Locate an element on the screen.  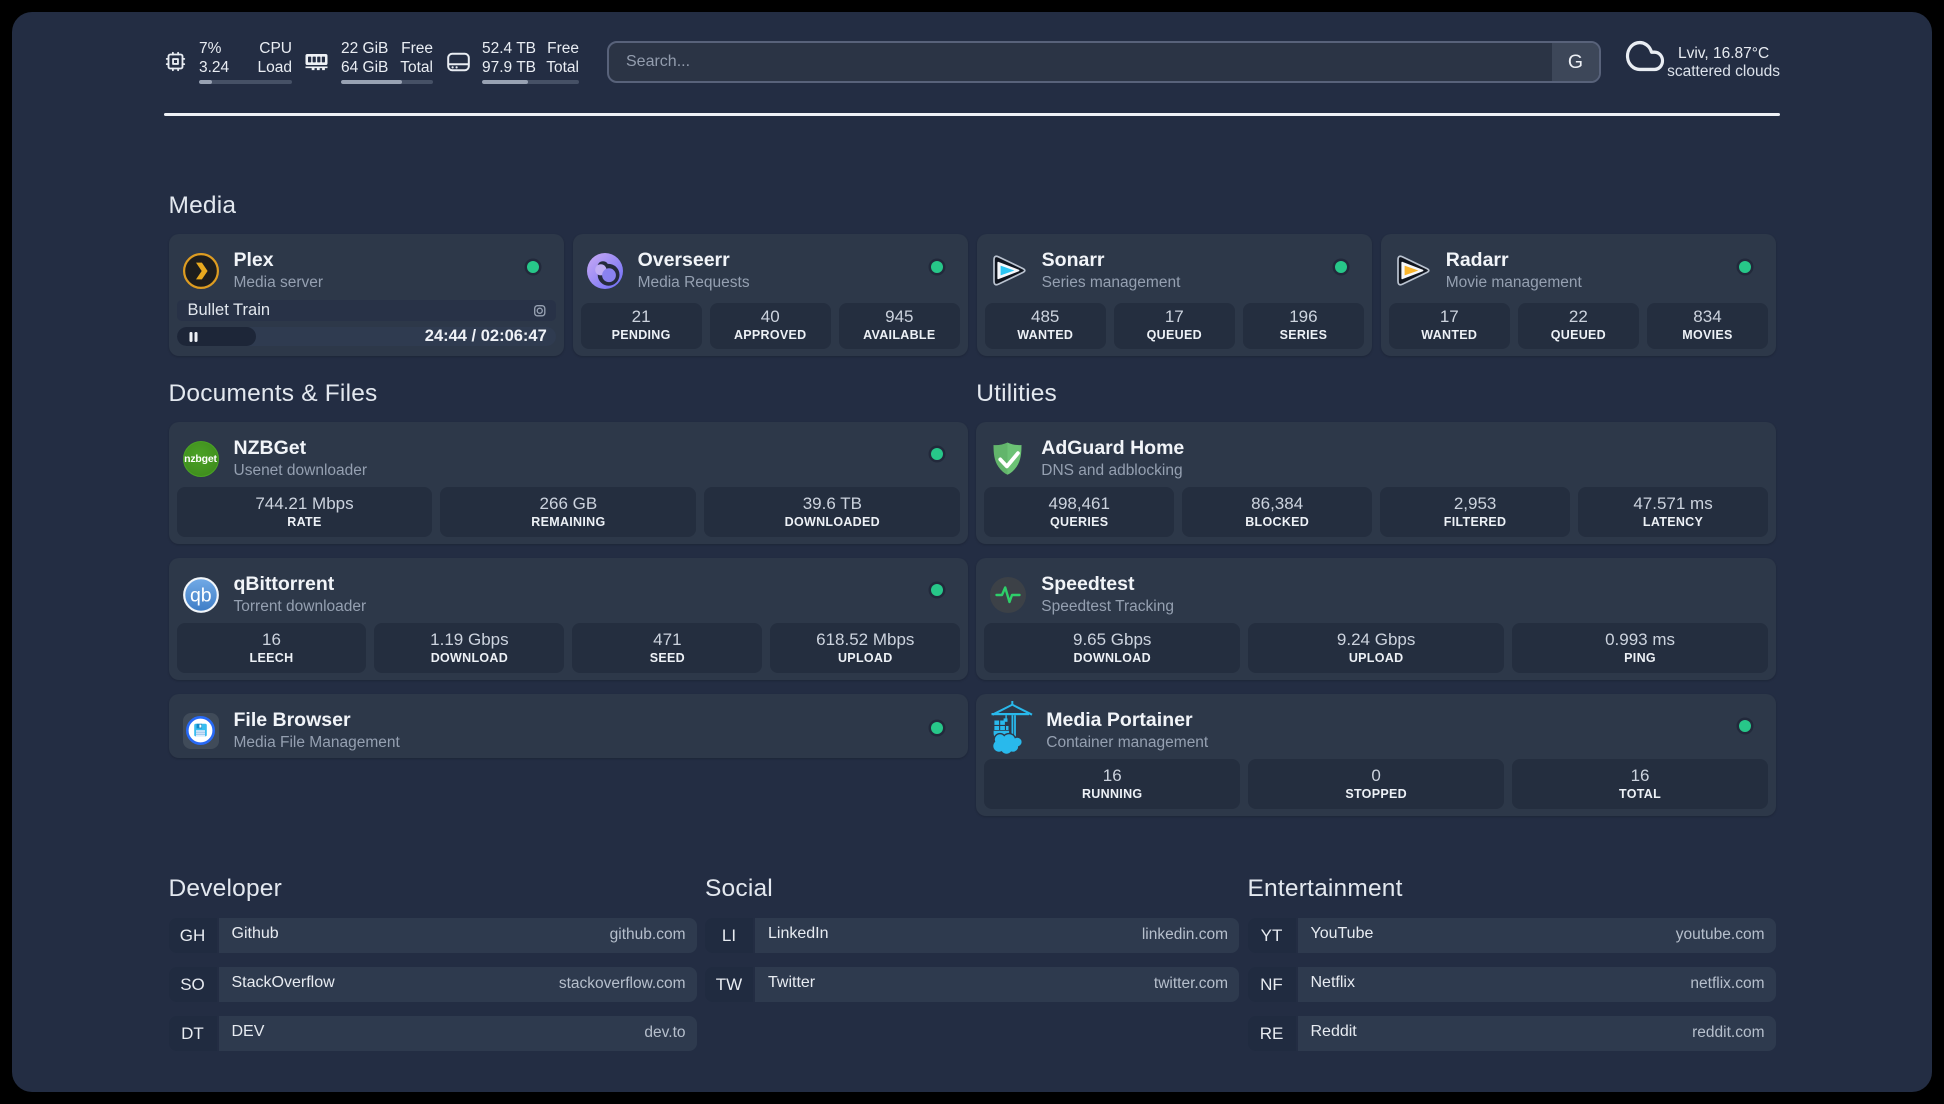
svg-text: qb is located at coordinates (200, 595).